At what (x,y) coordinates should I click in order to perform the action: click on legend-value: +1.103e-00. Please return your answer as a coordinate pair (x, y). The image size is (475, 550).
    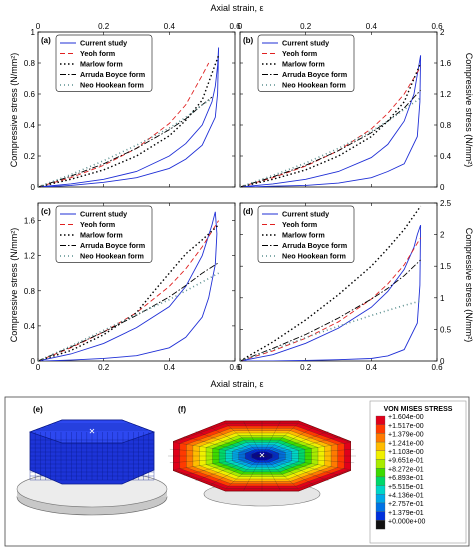
    Looking at the image, I should click on (406, 452).